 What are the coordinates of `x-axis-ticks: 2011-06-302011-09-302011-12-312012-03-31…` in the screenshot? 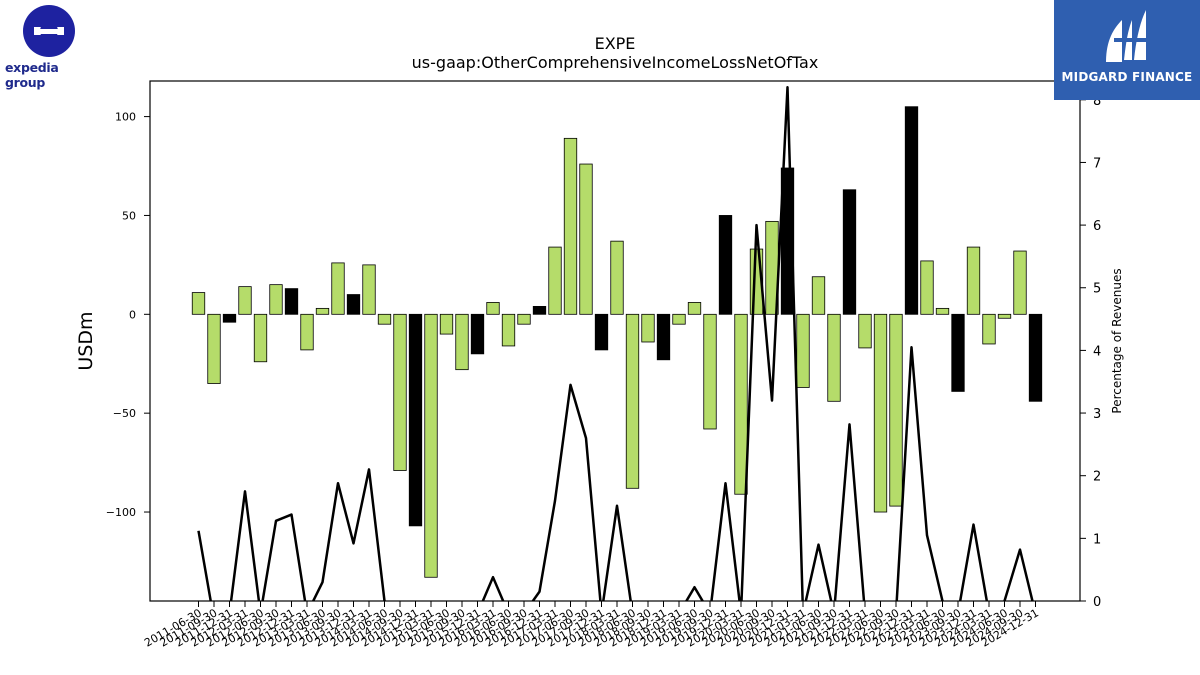 It's located at (591, 625).